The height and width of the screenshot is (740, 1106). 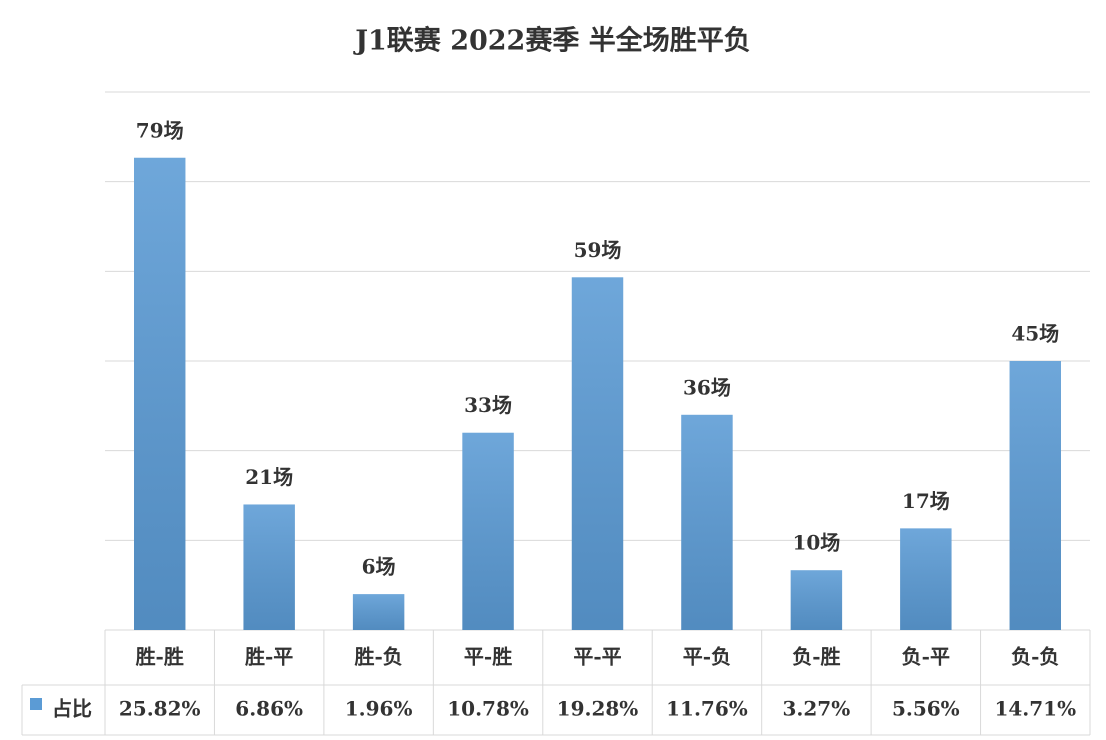 What do you see at coordinates (816, 657) in the screenshot?
I see `x-tick-label: 负-胜` at bounding box center [816, 657].